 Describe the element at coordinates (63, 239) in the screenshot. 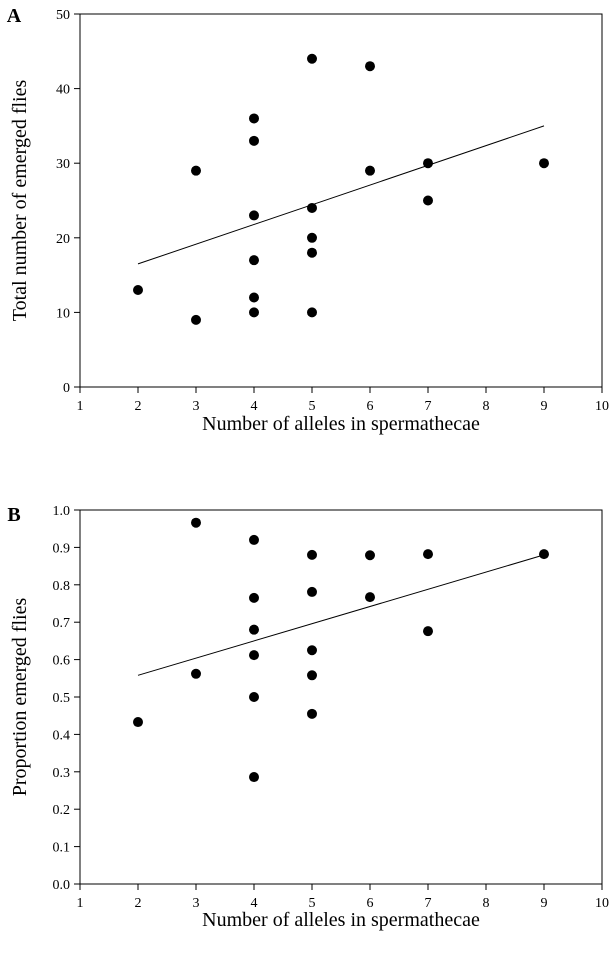

I see `y-tick-label: 20` at that location.